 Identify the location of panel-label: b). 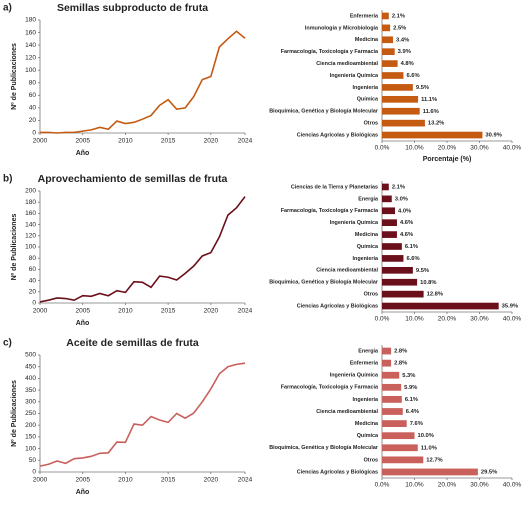
(7, 179).